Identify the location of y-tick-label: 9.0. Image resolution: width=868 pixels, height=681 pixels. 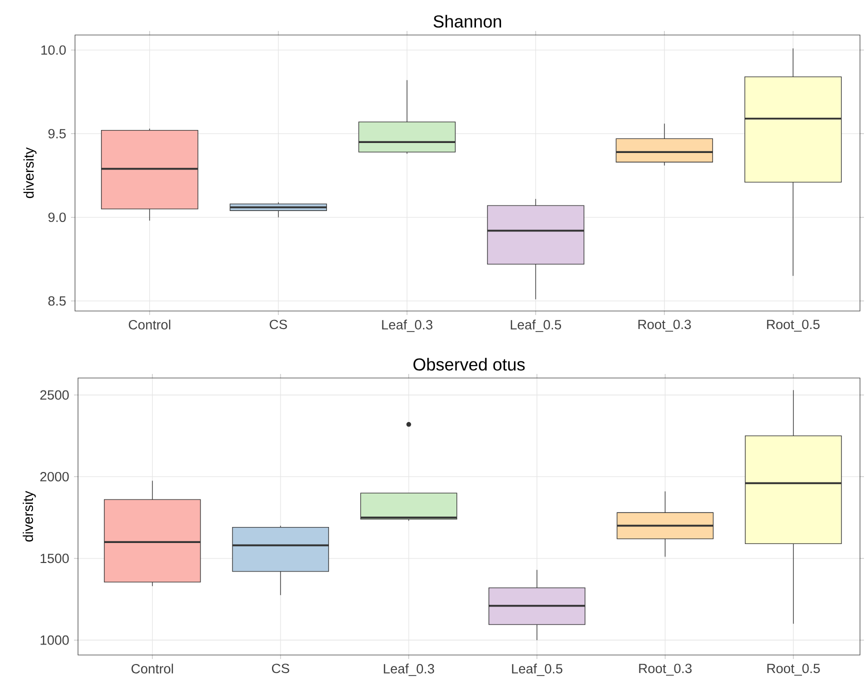
(57, 217).